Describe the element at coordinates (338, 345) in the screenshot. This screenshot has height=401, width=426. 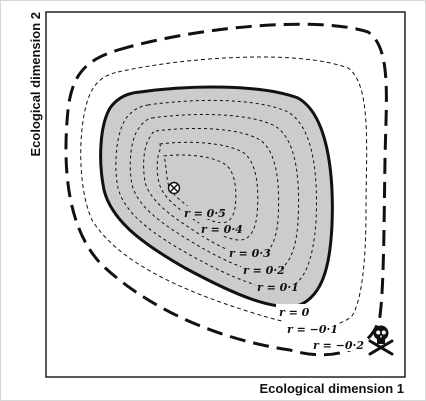
I see `label-r-neg-0.2: r = −0·2` at that location.